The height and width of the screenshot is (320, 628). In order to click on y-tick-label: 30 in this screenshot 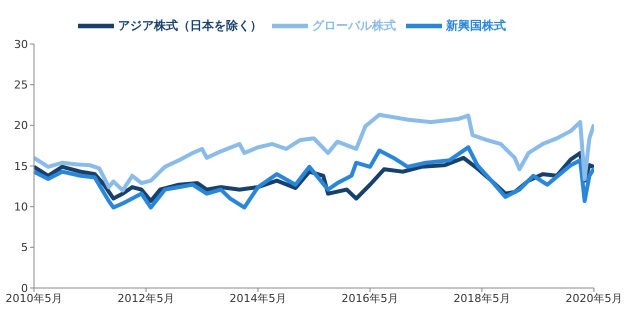, I will do `click(21, 44)`.